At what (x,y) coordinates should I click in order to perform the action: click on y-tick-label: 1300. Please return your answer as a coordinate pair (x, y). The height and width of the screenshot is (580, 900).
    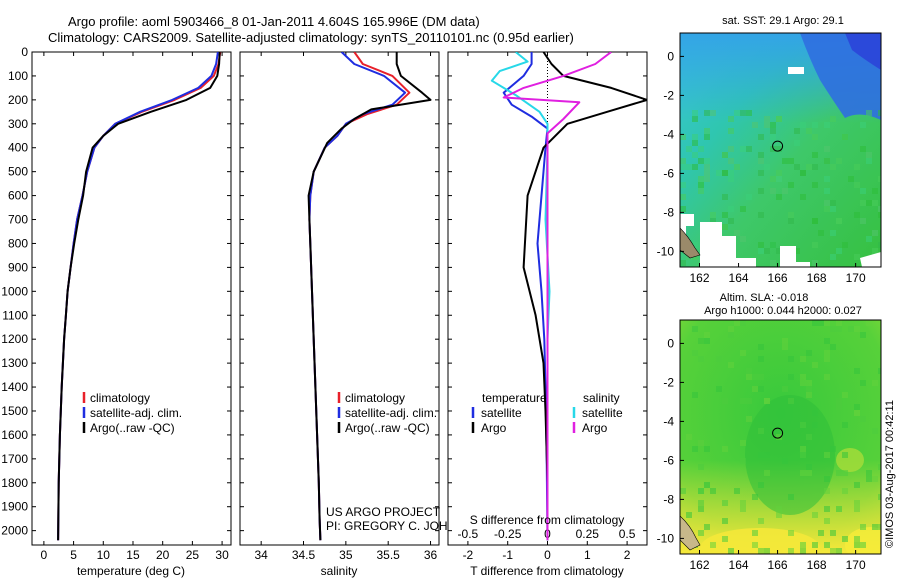
    Looking at the image, I should click on (14, 363).